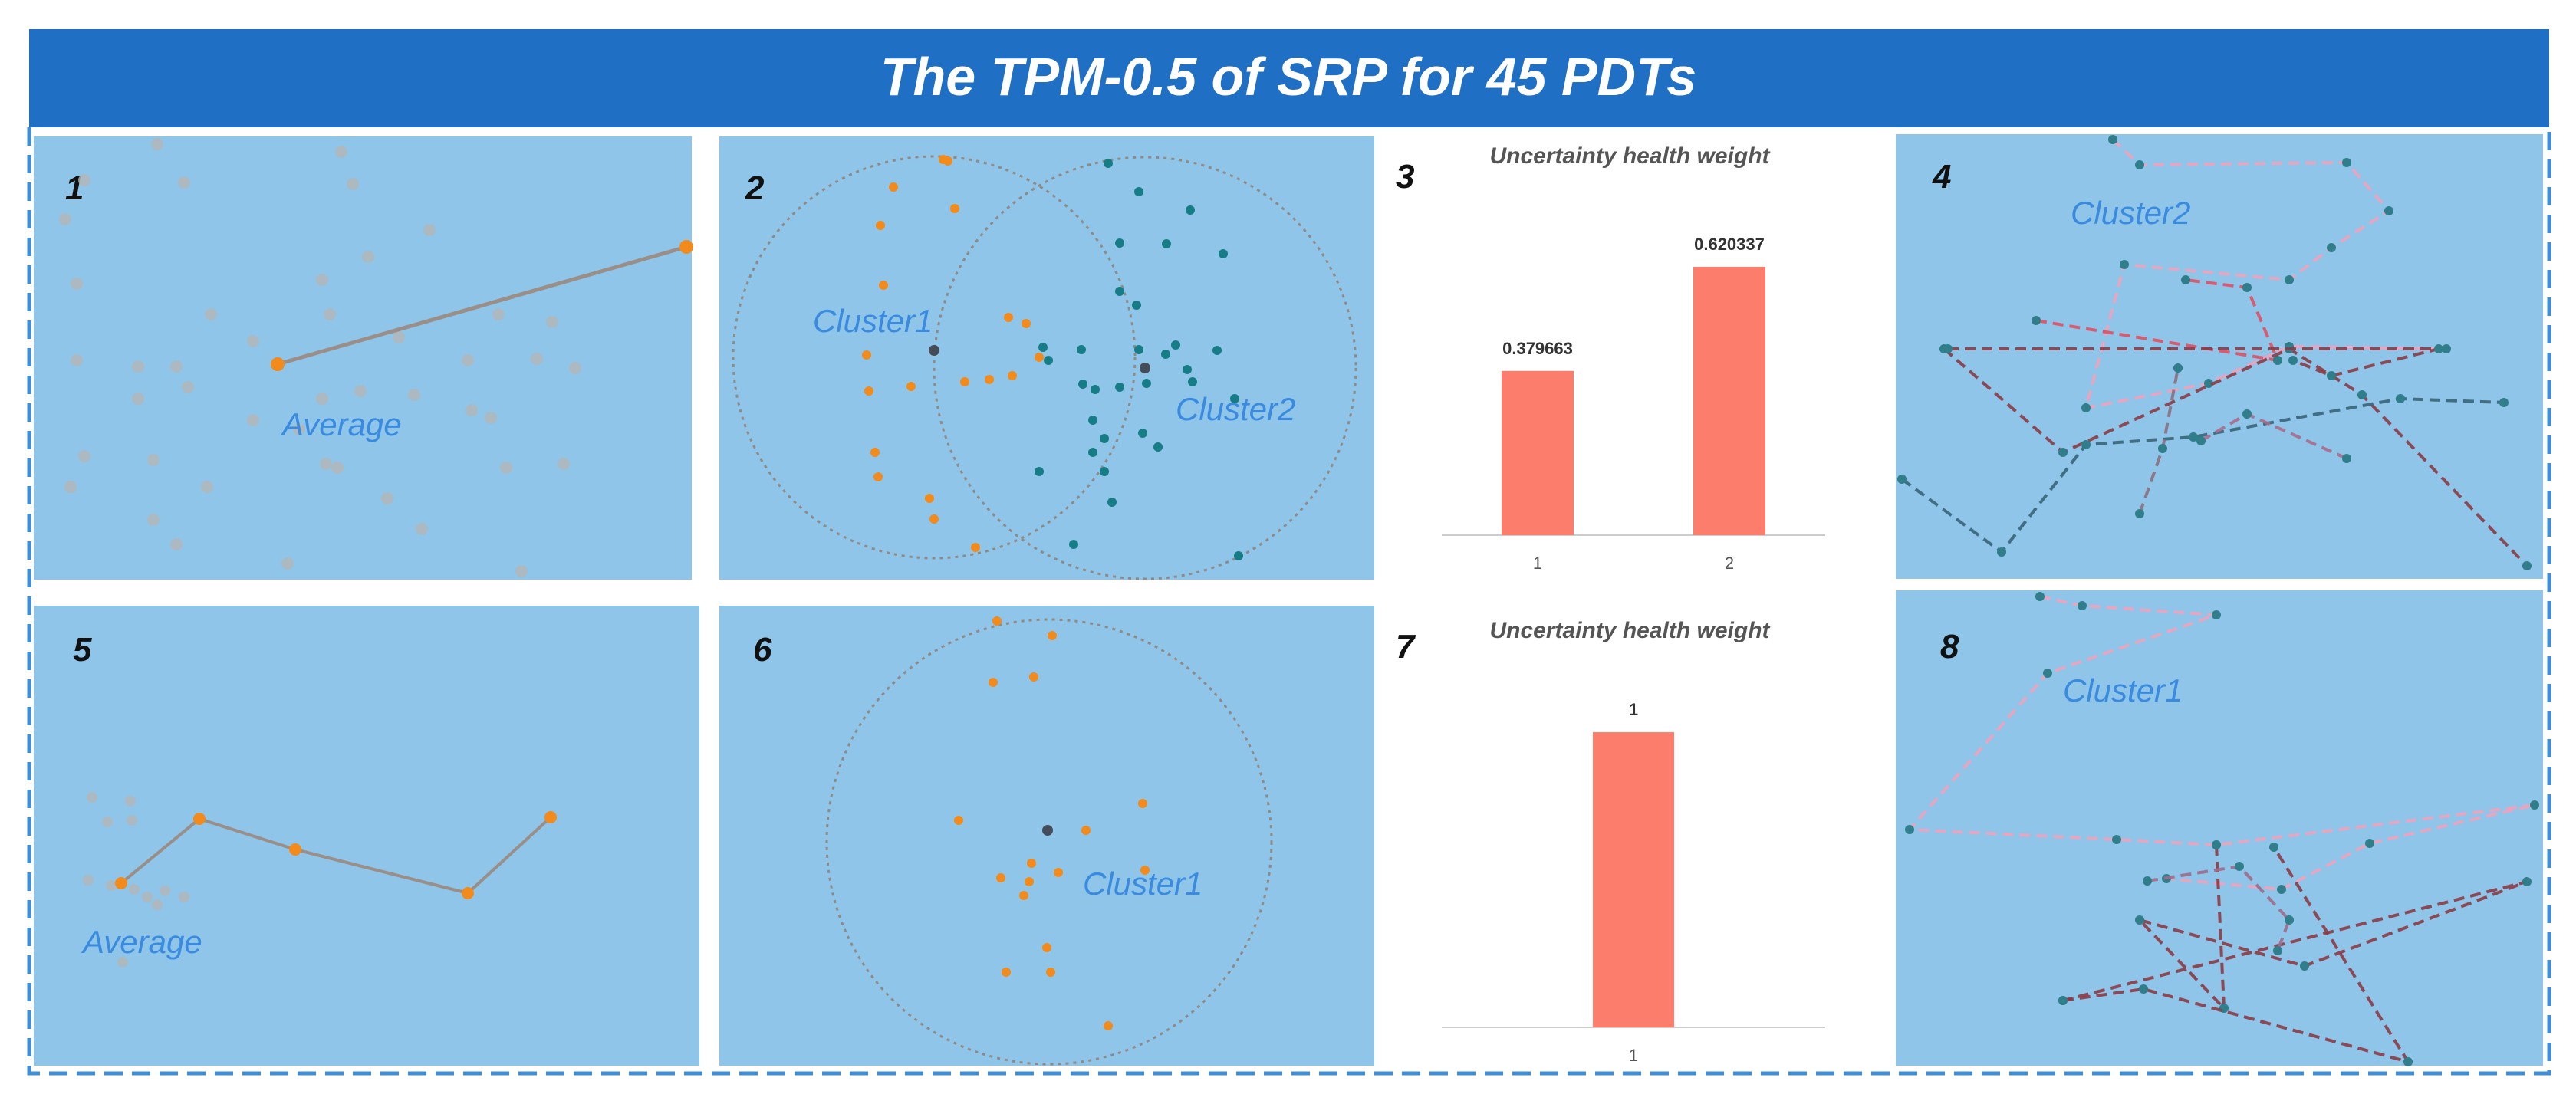  I want to click on panel-5-number: 5, so click(82, 650).